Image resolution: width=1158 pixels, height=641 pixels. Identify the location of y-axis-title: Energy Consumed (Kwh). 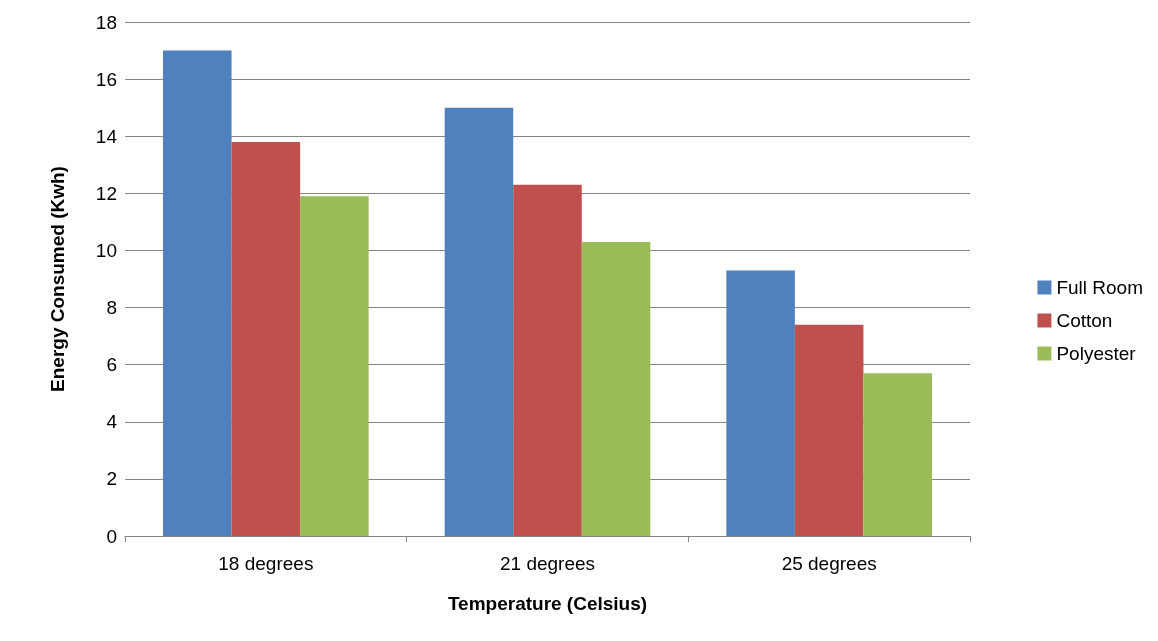
(57, 279).